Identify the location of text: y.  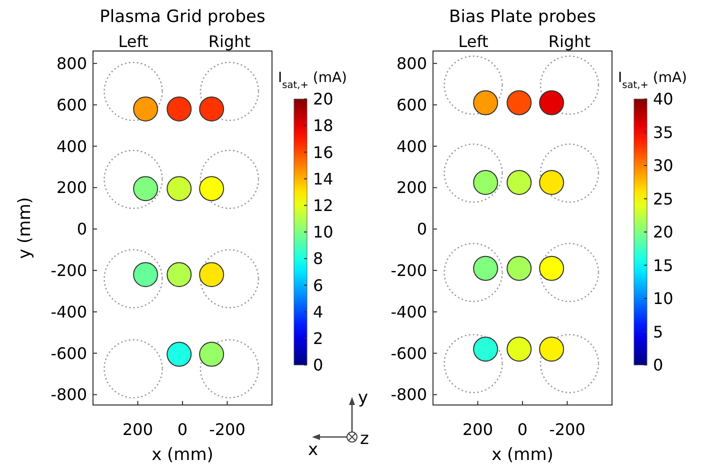
(363, 398).